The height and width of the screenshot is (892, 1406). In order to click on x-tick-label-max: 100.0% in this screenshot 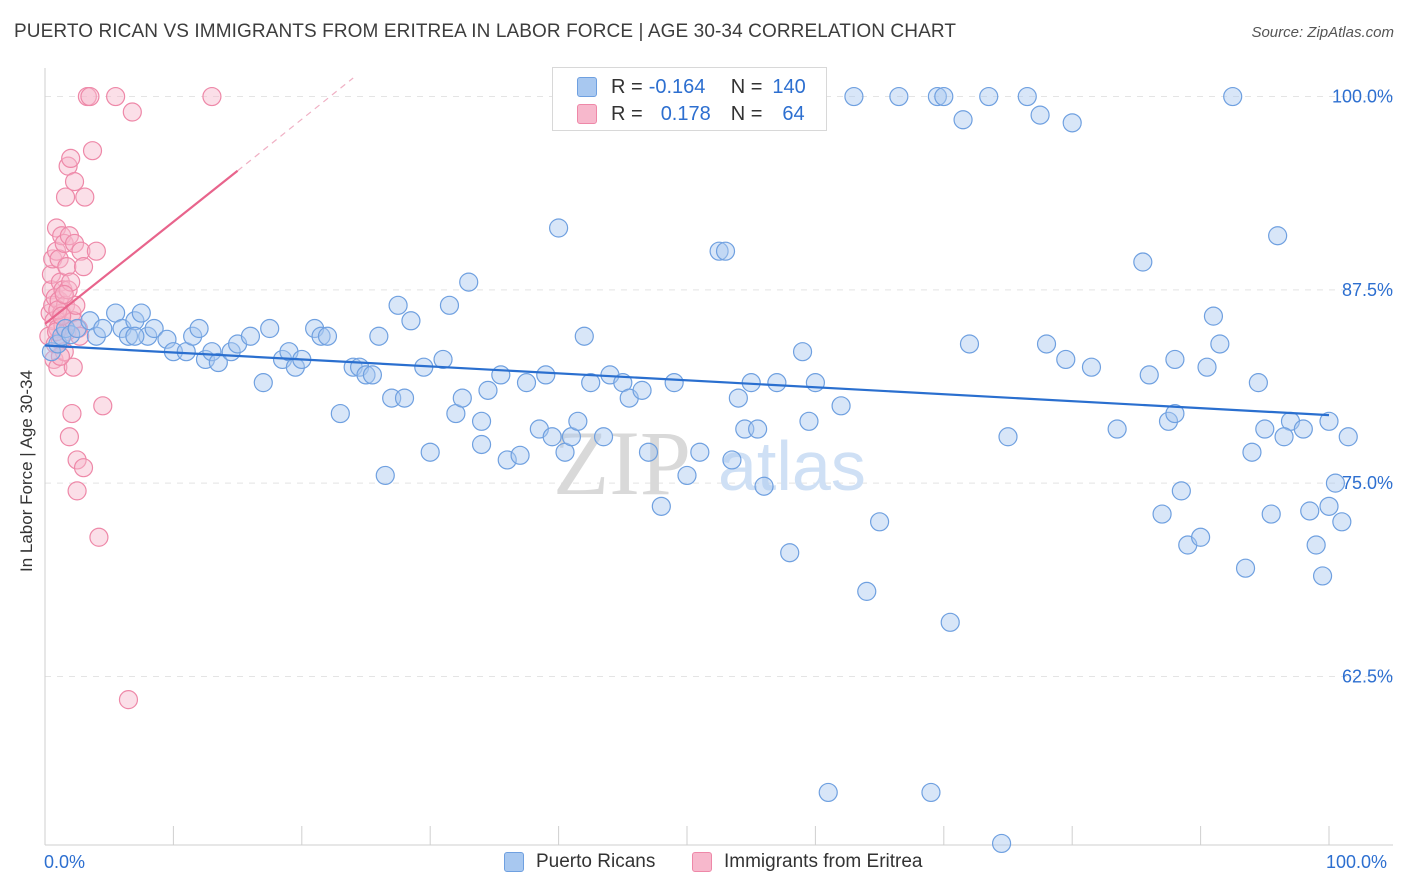, I will do `click(1357, 862)`.